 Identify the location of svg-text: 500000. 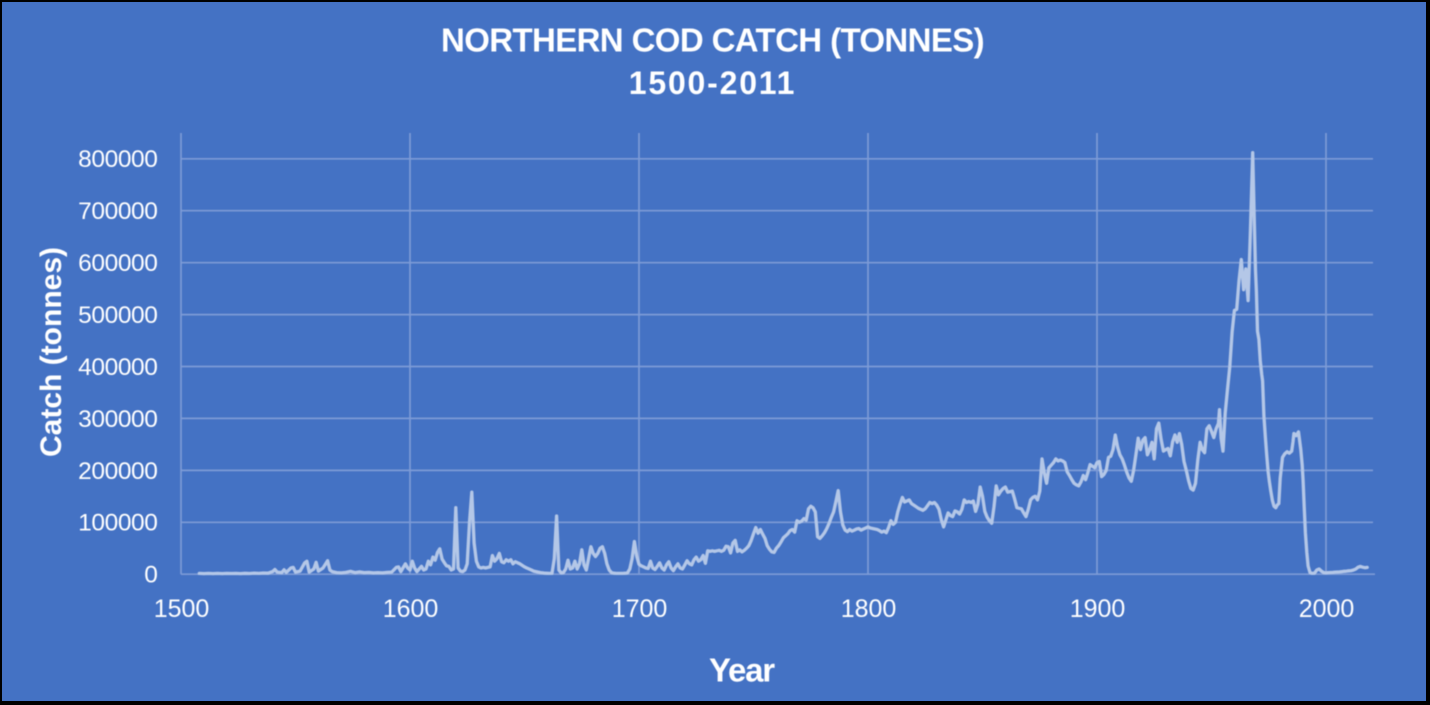
(117, 315).